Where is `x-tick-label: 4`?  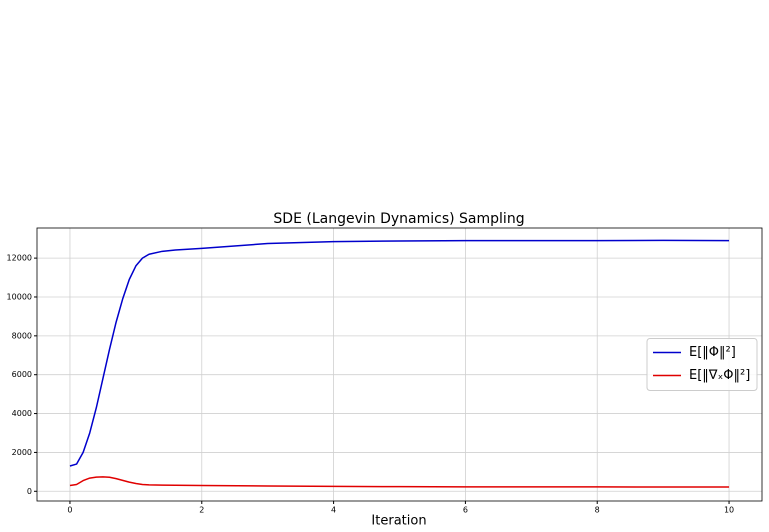
x-tick-label: 4 is located at coordinates (333, 510).